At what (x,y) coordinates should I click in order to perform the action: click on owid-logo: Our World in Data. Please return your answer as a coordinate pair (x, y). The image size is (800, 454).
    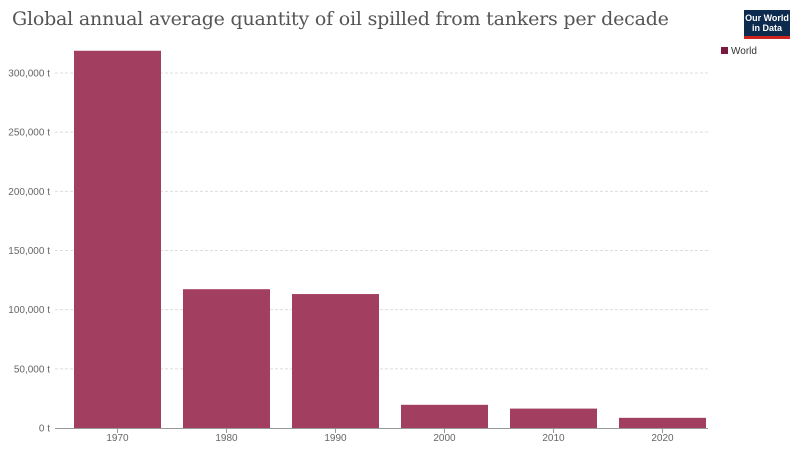
    Looking at the image, I should click on (767, 24).